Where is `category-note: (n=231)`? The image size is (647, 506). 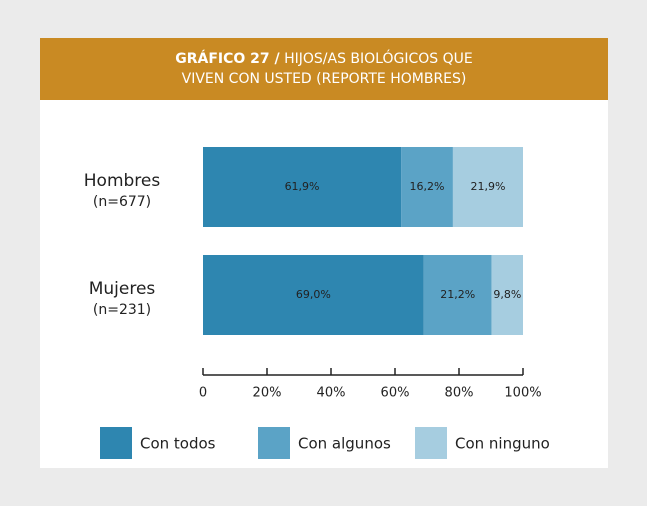
category-note: (n=231) is located at coordinates (122, 310).